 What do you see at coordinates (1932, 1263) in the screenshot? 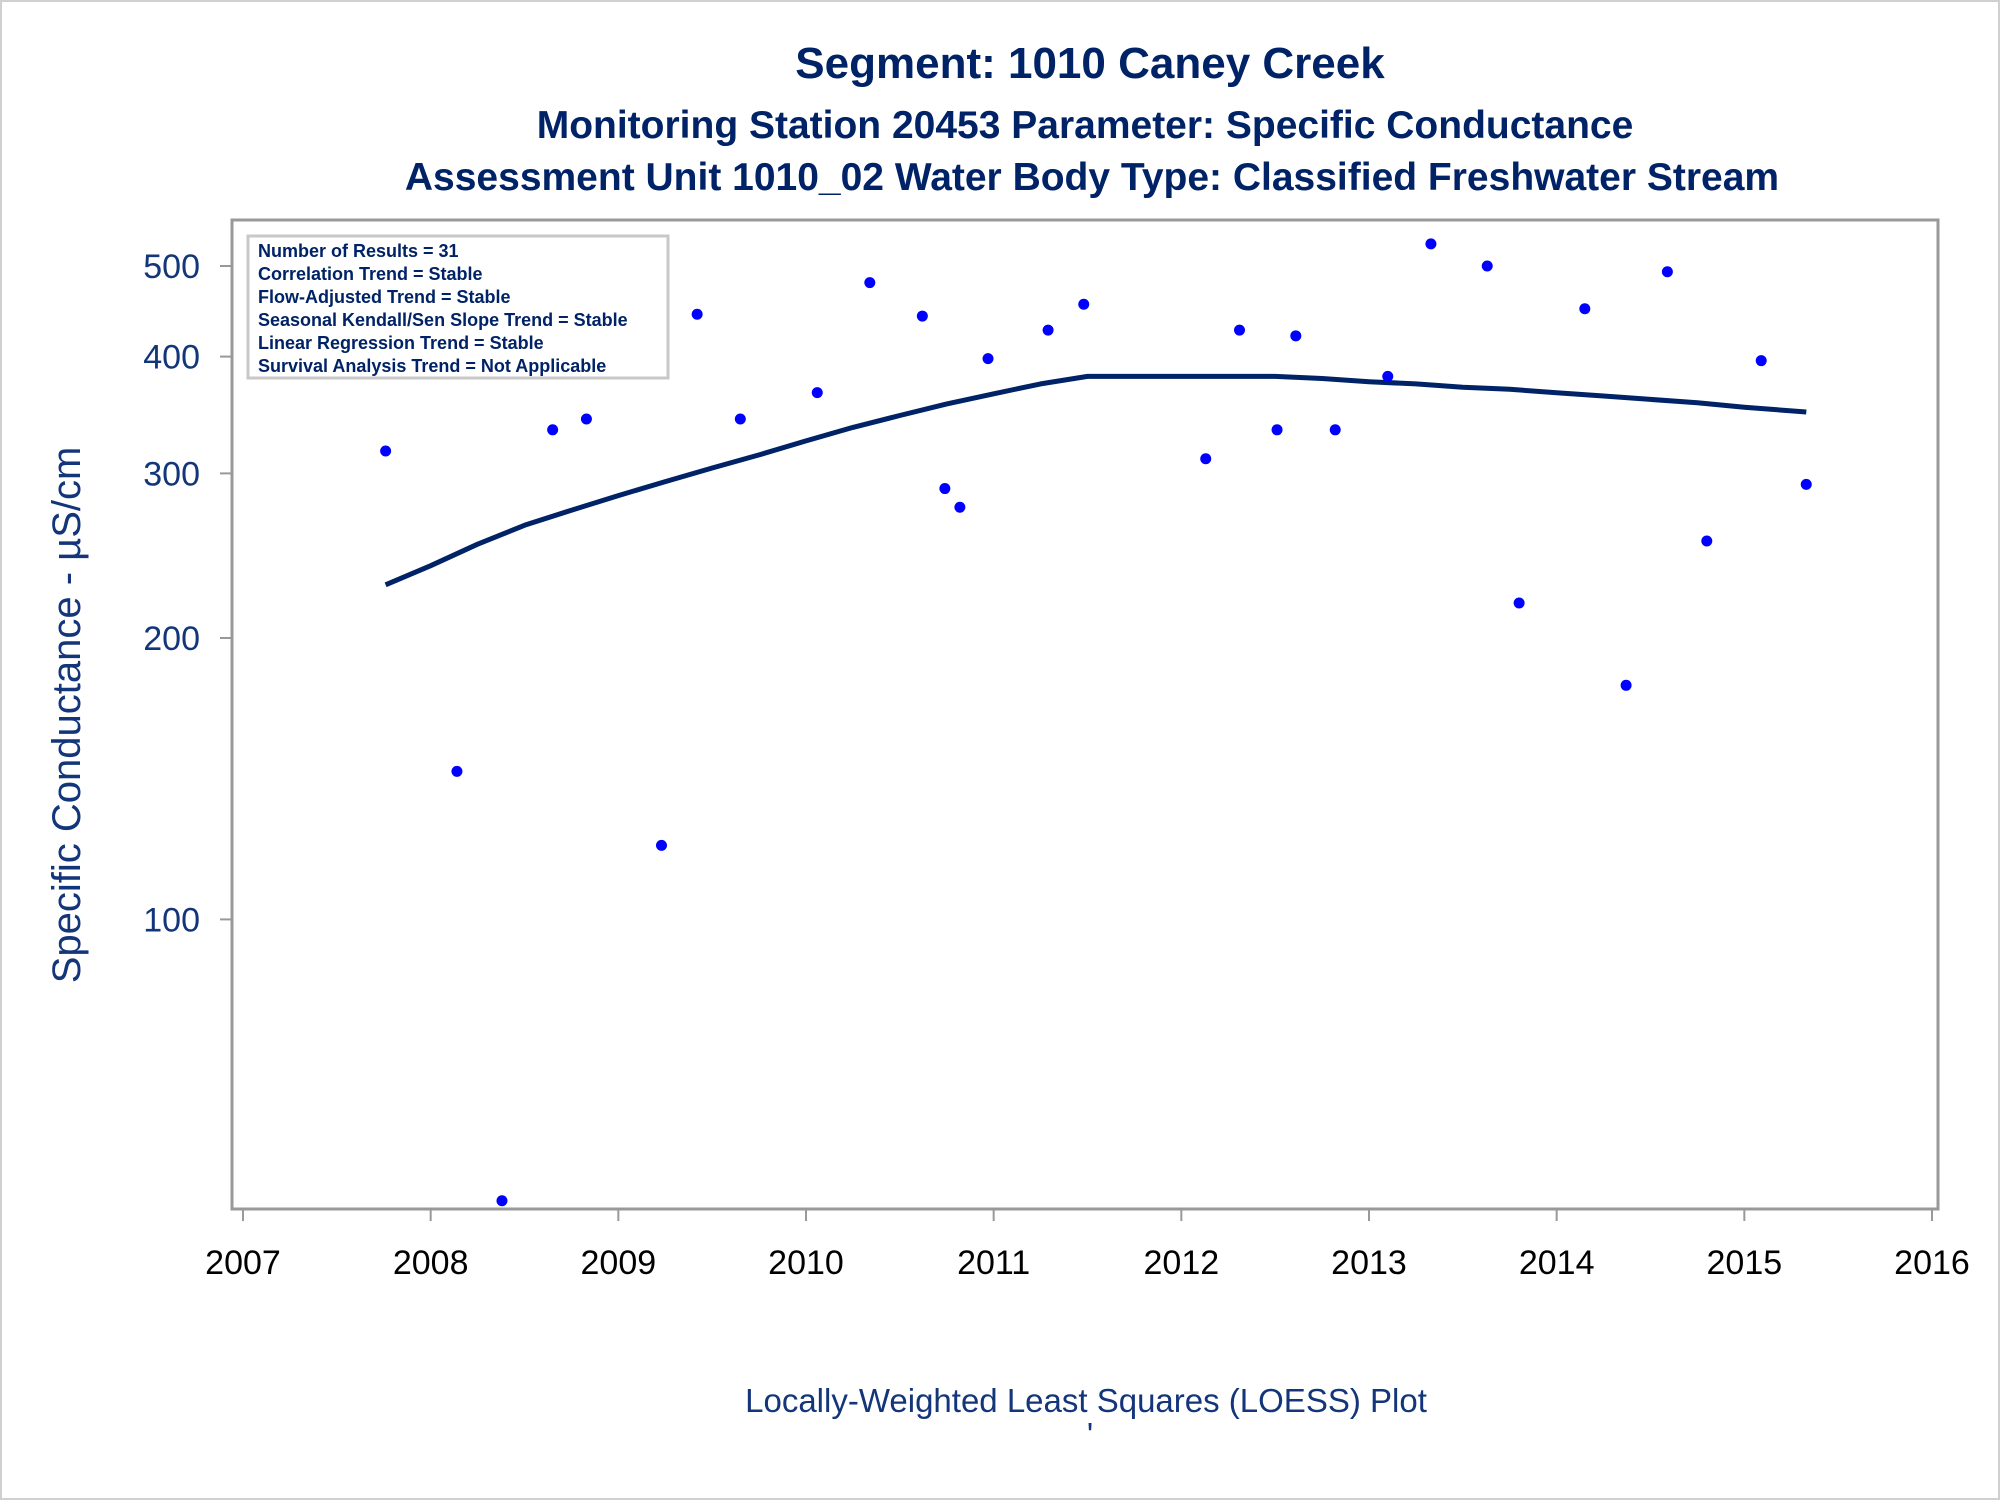
I see `x-tick-label: 2016` at bounding box center [1932, 1263].